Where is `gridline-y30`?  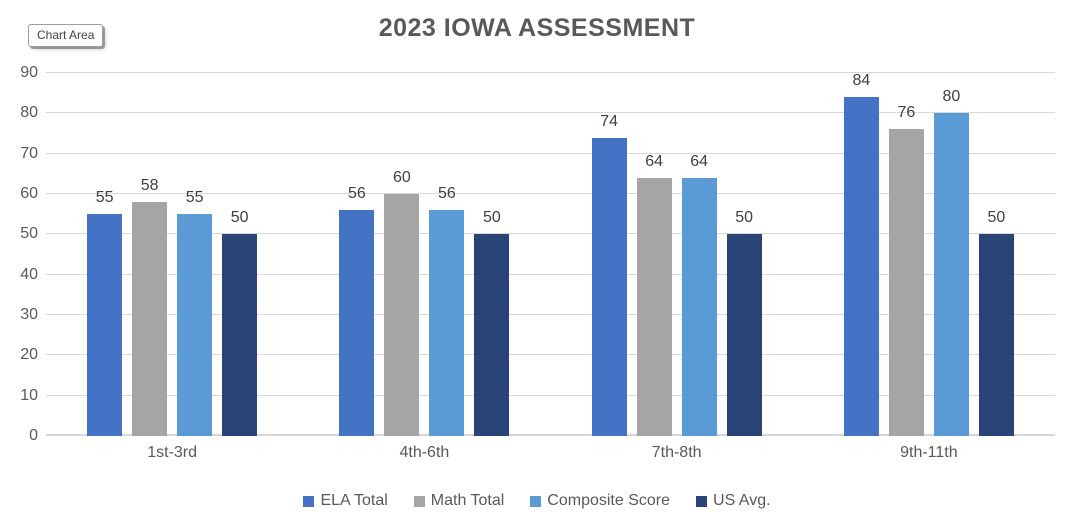
gridline-y30 is located at coordinates (550, 314).